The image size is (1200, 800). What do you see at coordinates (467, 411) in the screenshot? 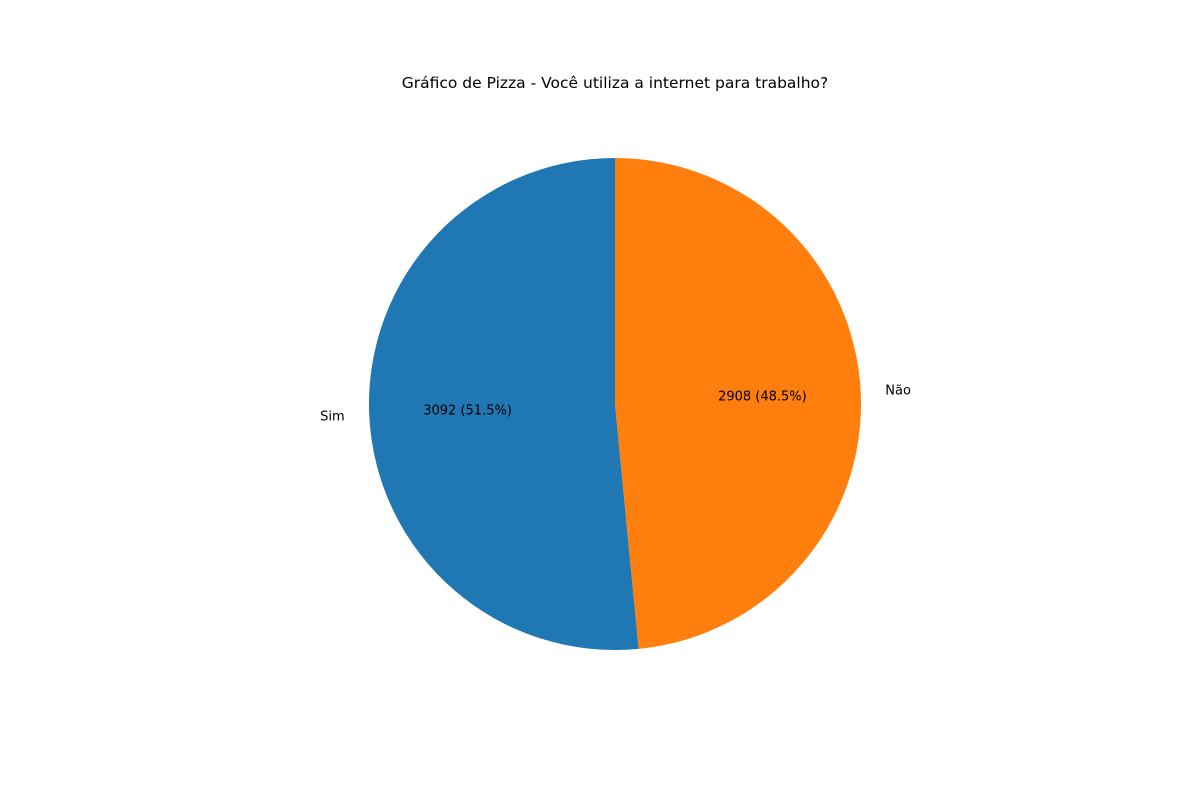
I see `slice-value-label-sim: 3092 (51.5%)` at bounding box center [467, 411].